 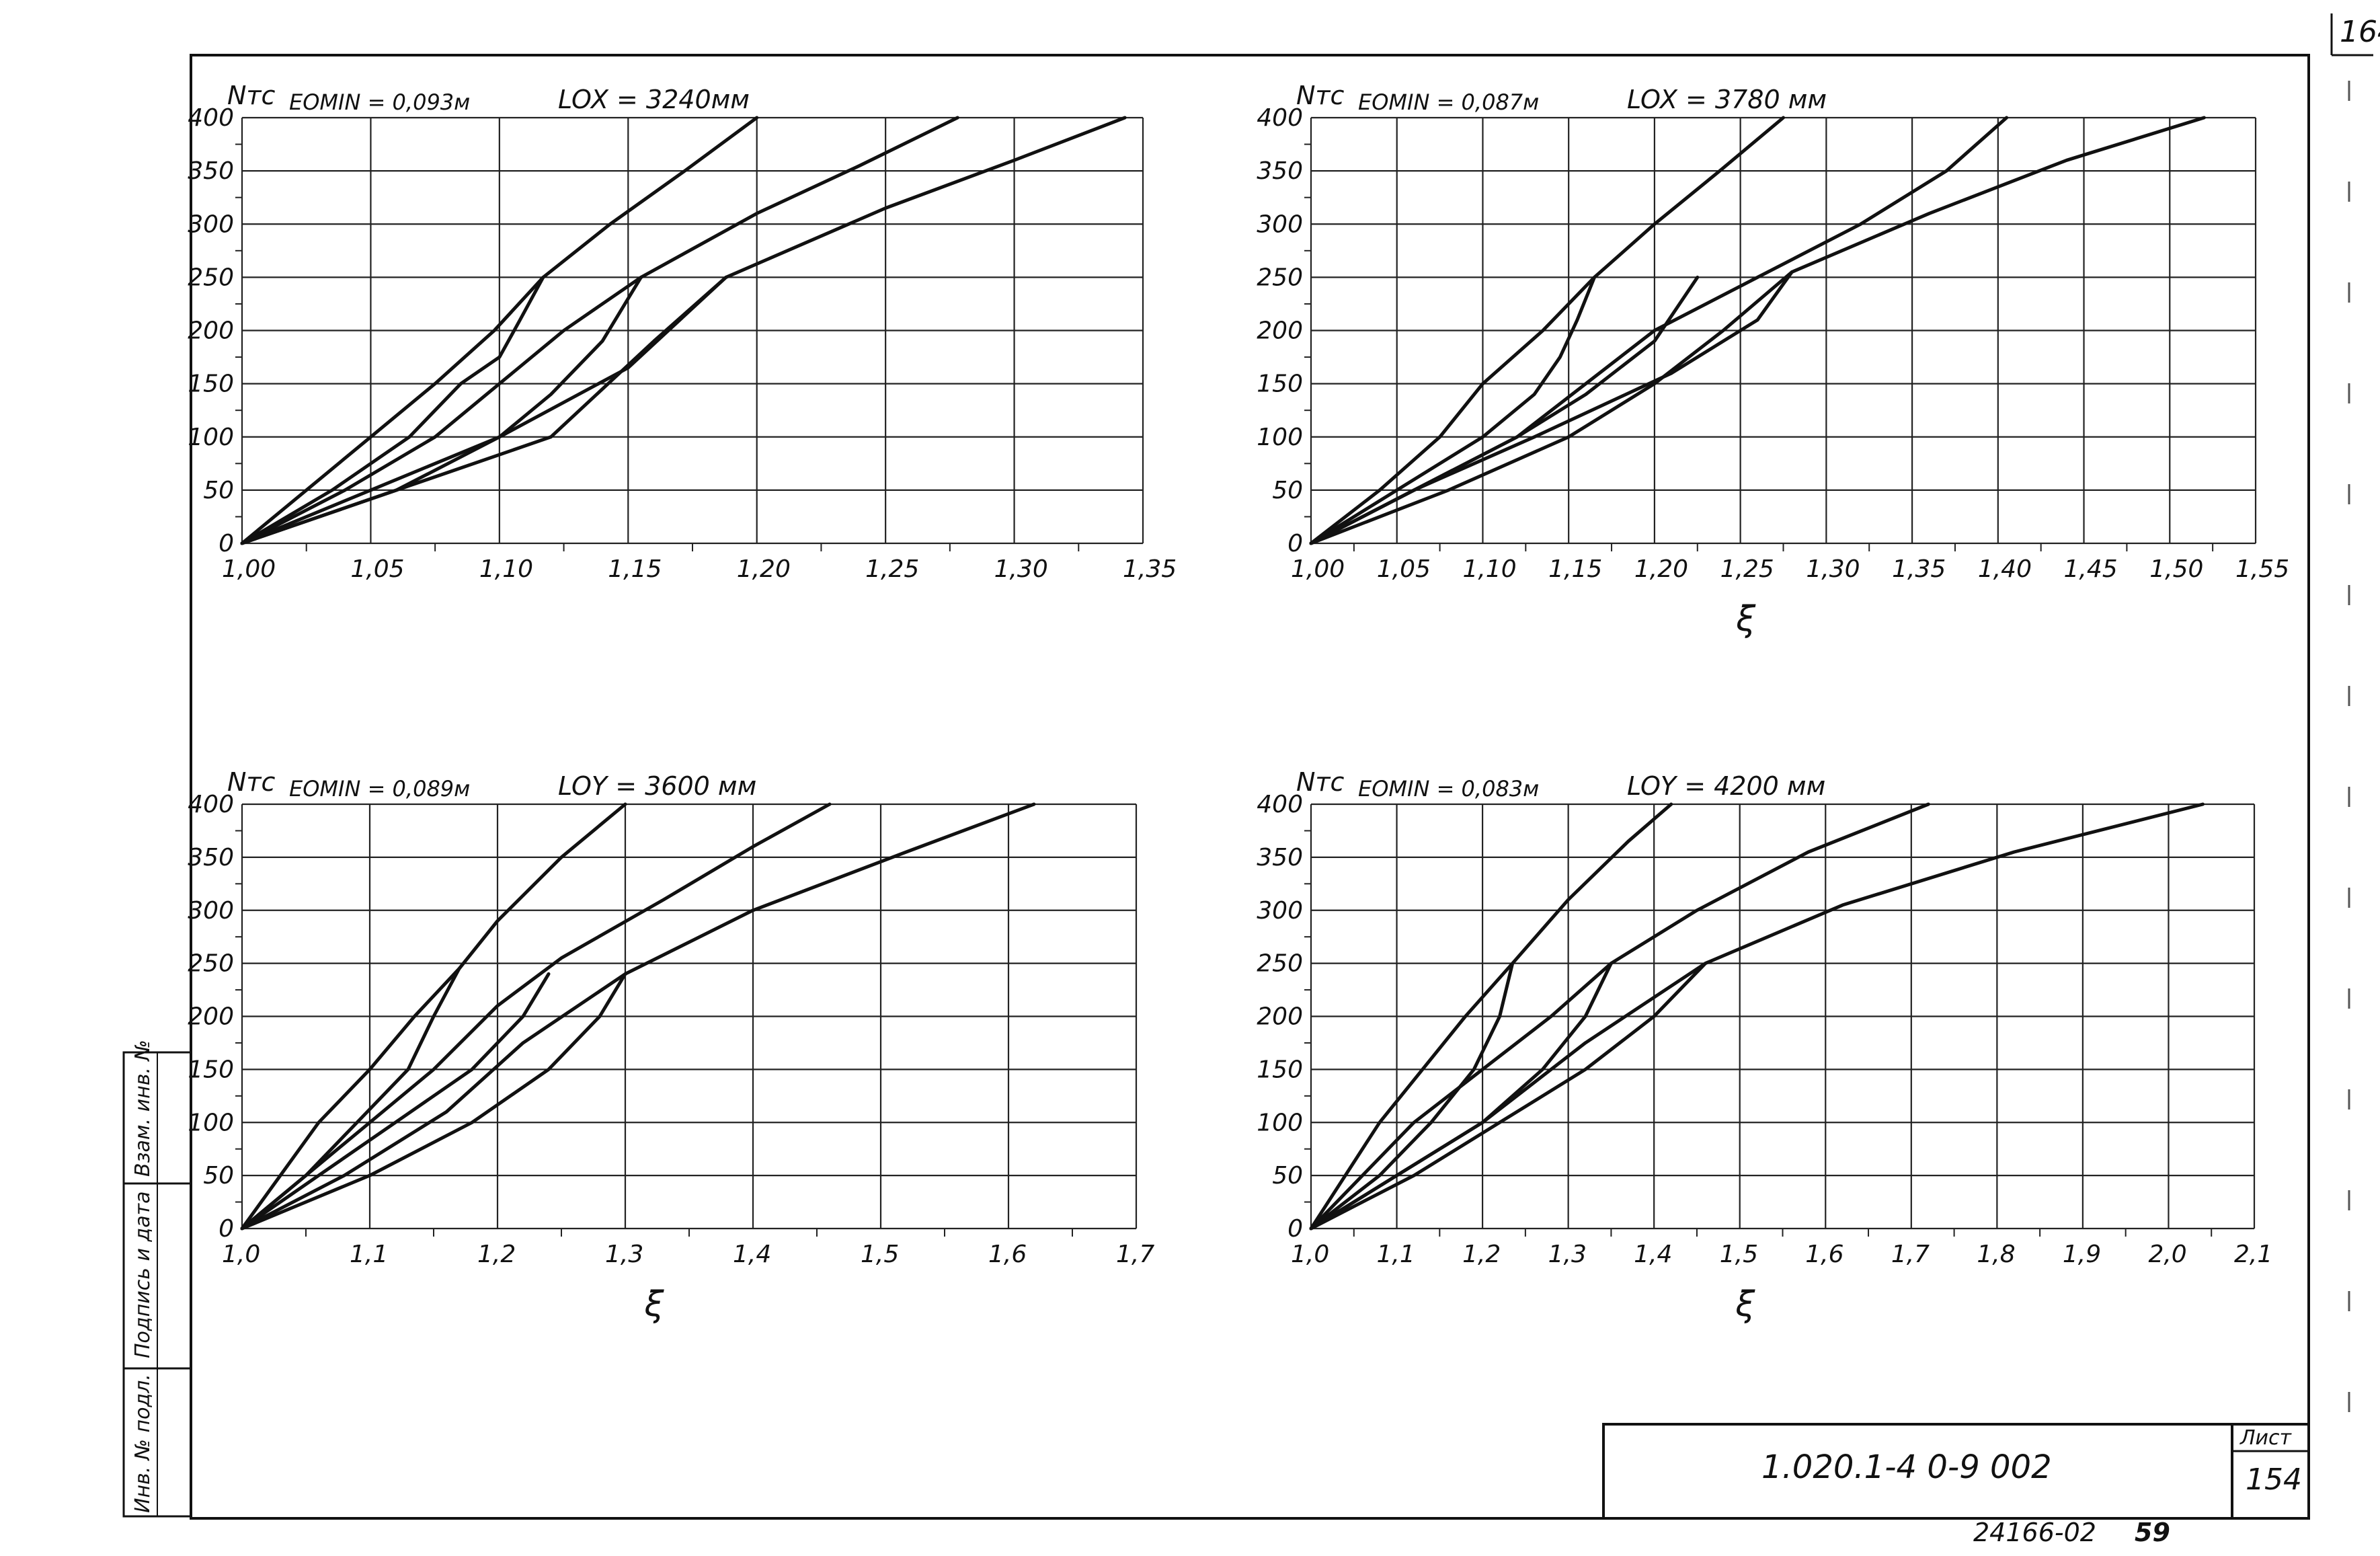 I want to click on length-label: LOX = 3240мм, so click(x=654, y=99).